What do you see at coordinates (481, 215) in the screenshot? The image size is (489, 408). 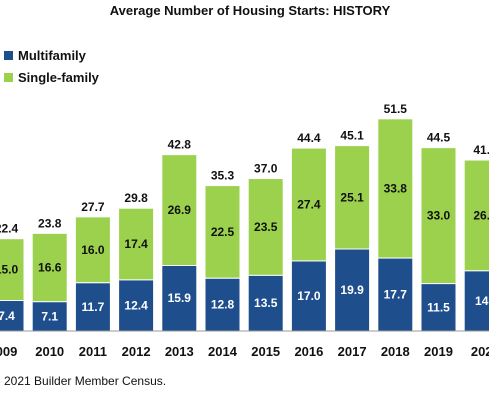 I see `data-label-single-family: 26.` at bounding box center [481, 215].